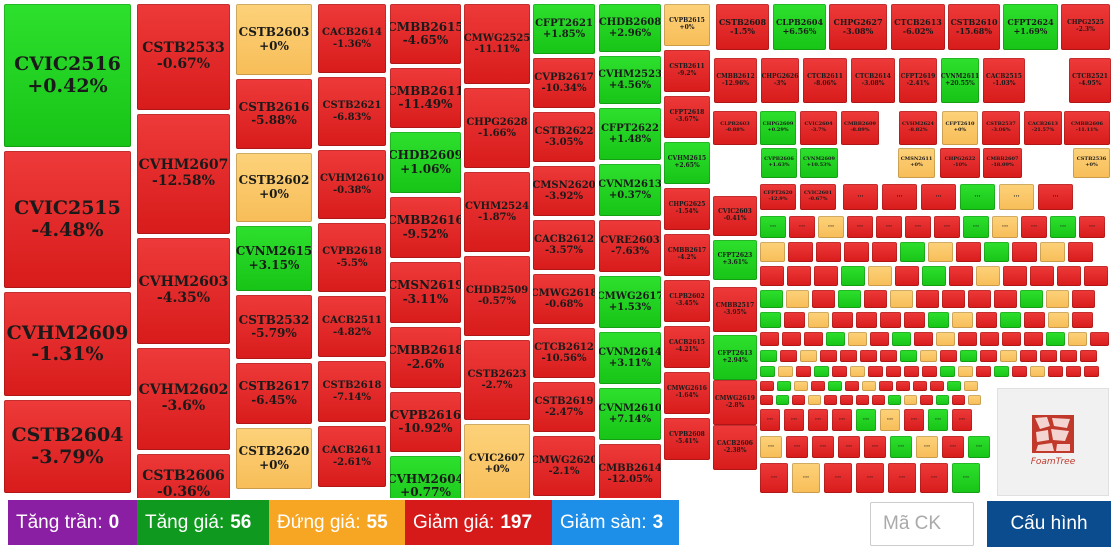 This screenshot has width=1117, height=553. I want to click on legend-floor: Giảm sàn: 3, so click(615, 522).